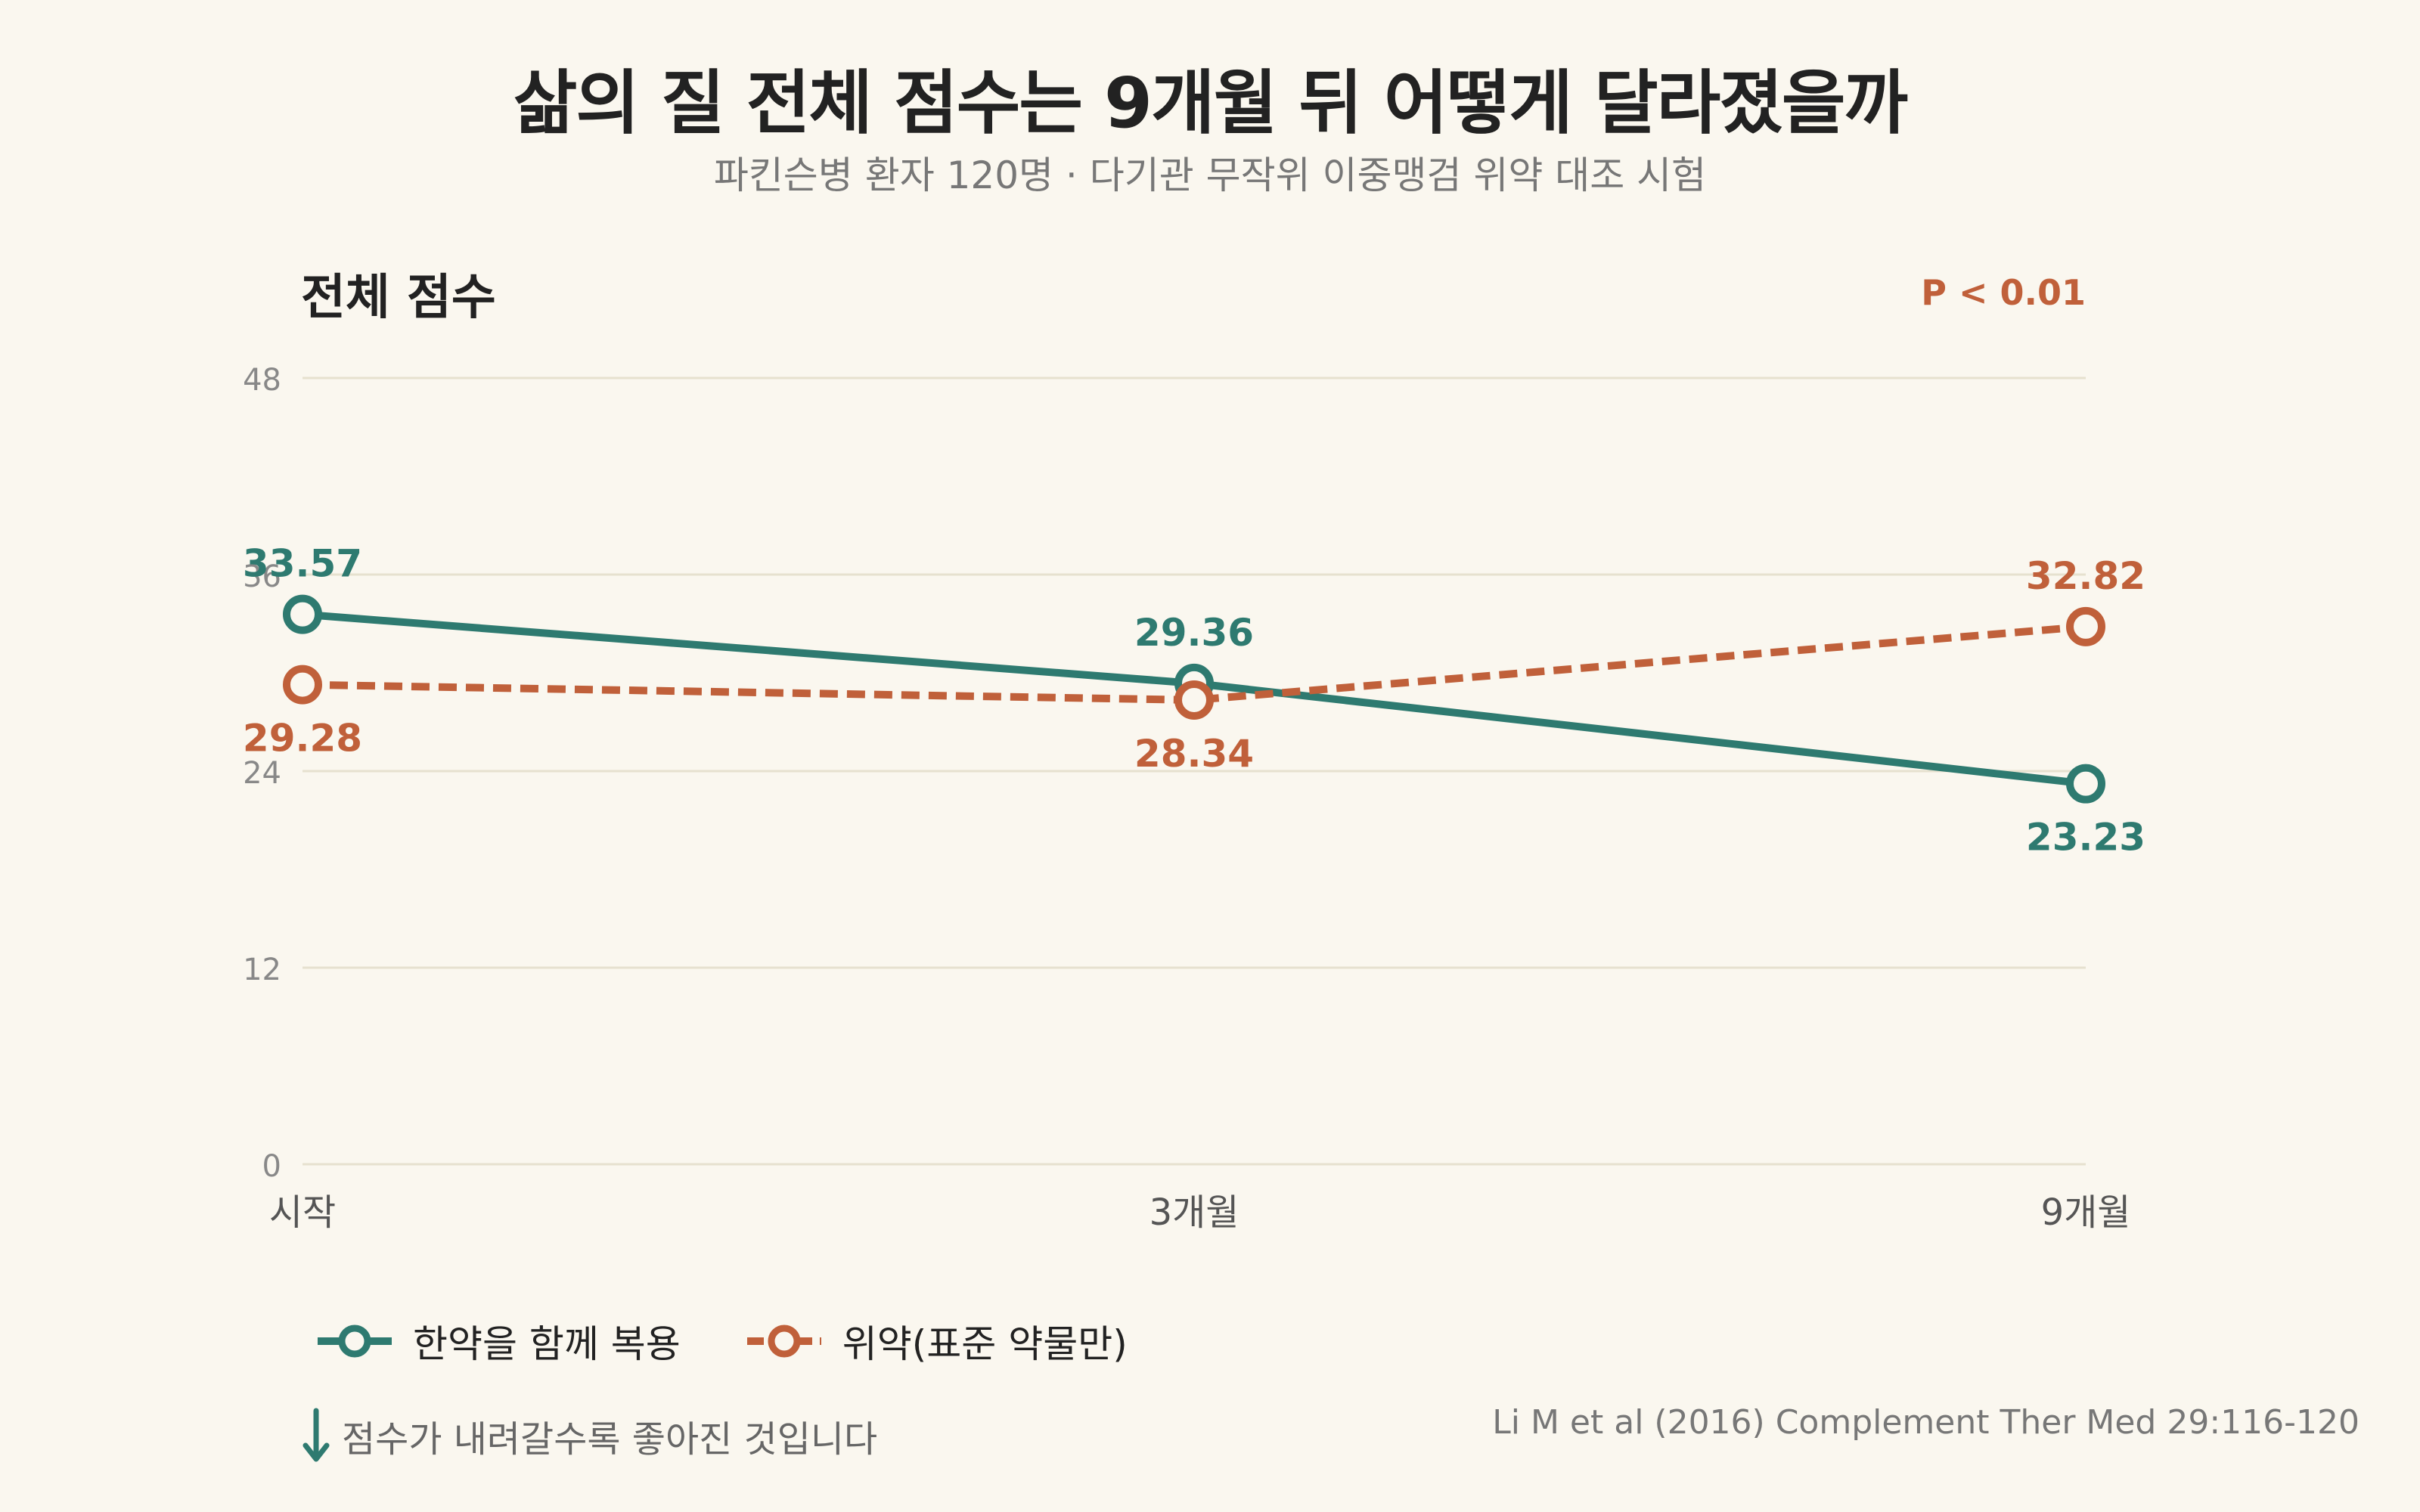 This screenshot has height=1512, width=2420. I want to click on data-label: 29.36, so click(1194, 633).